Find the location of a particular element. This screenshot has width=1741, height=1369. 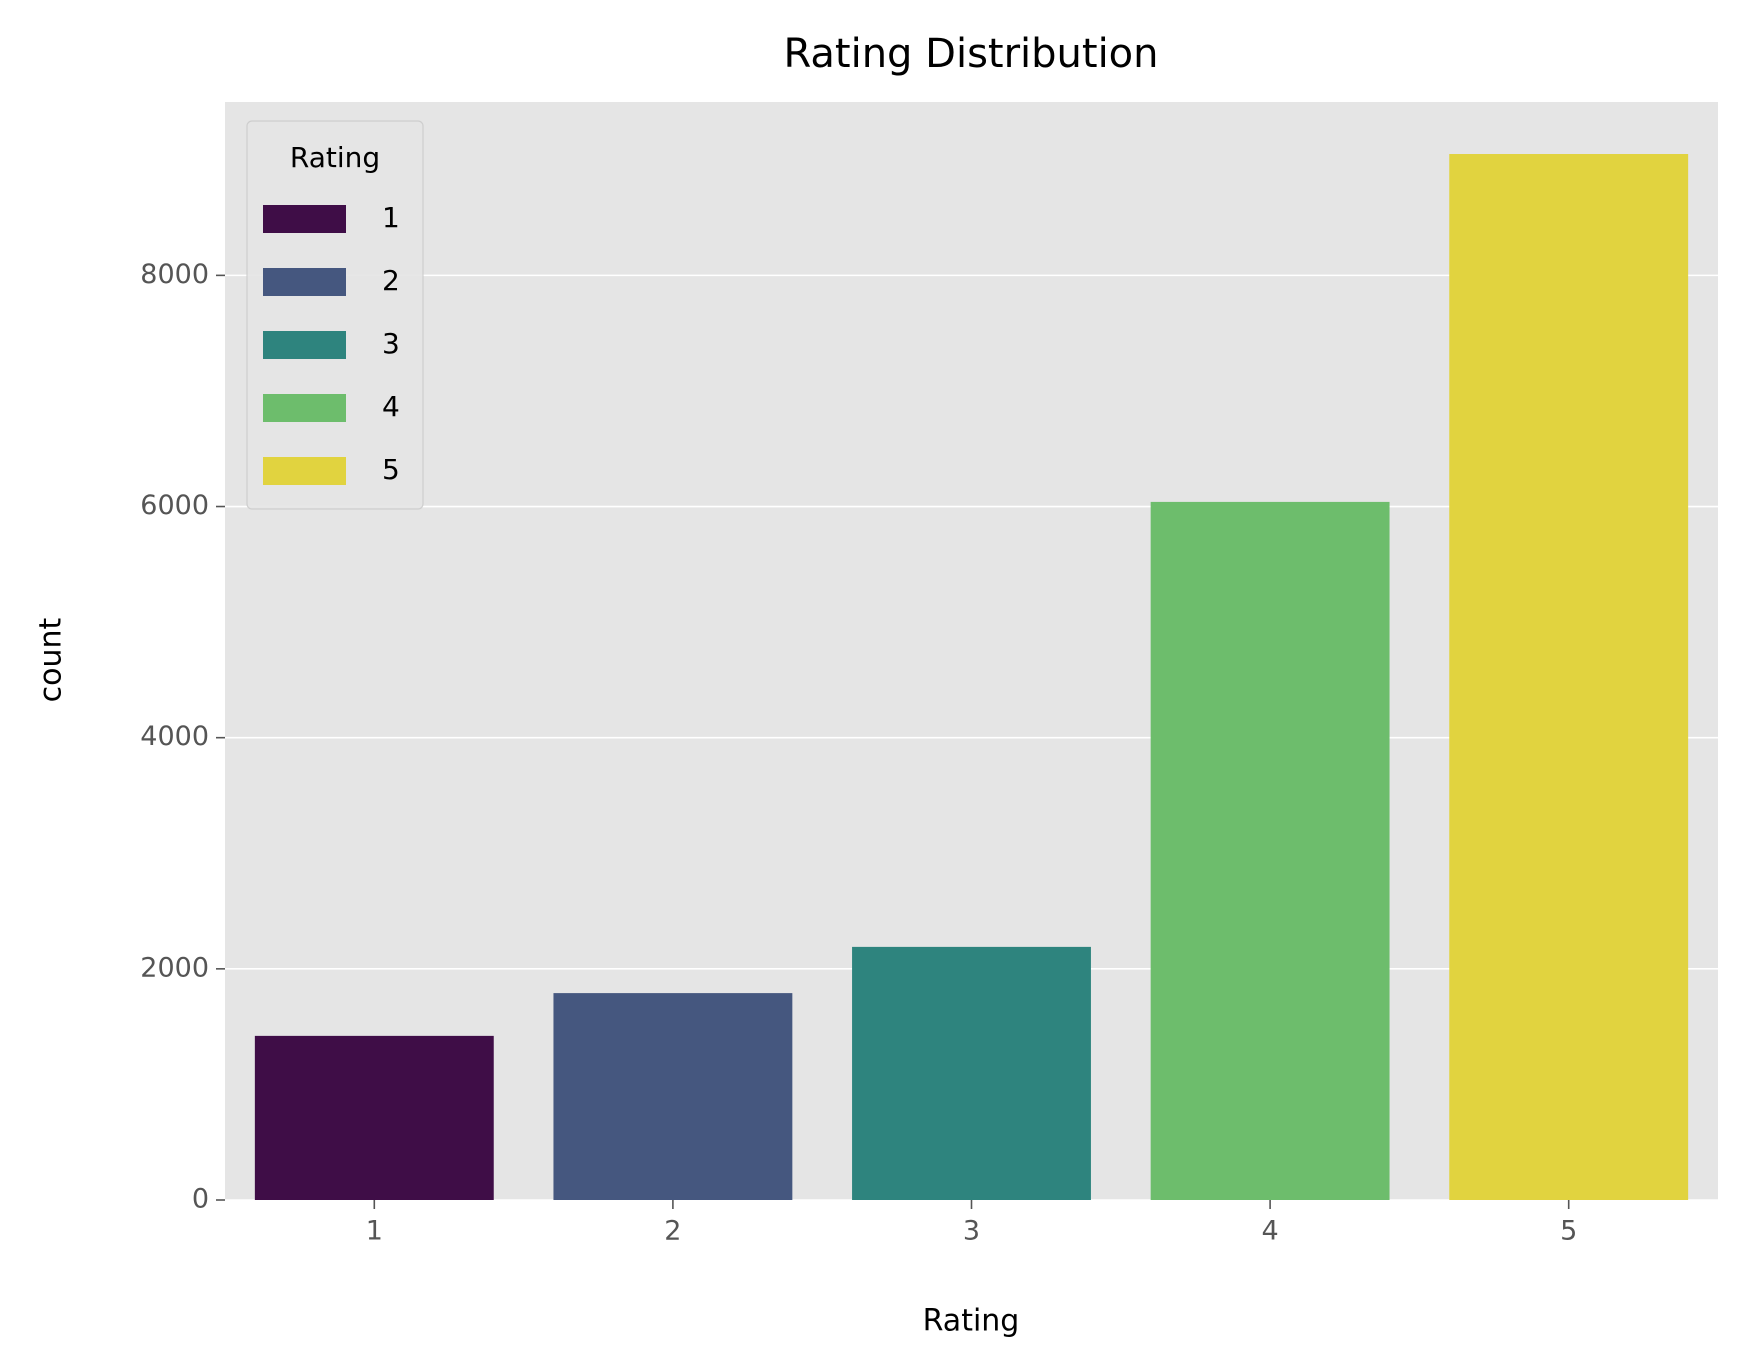

legend-label: 1 is located at coordinates (391, 217).